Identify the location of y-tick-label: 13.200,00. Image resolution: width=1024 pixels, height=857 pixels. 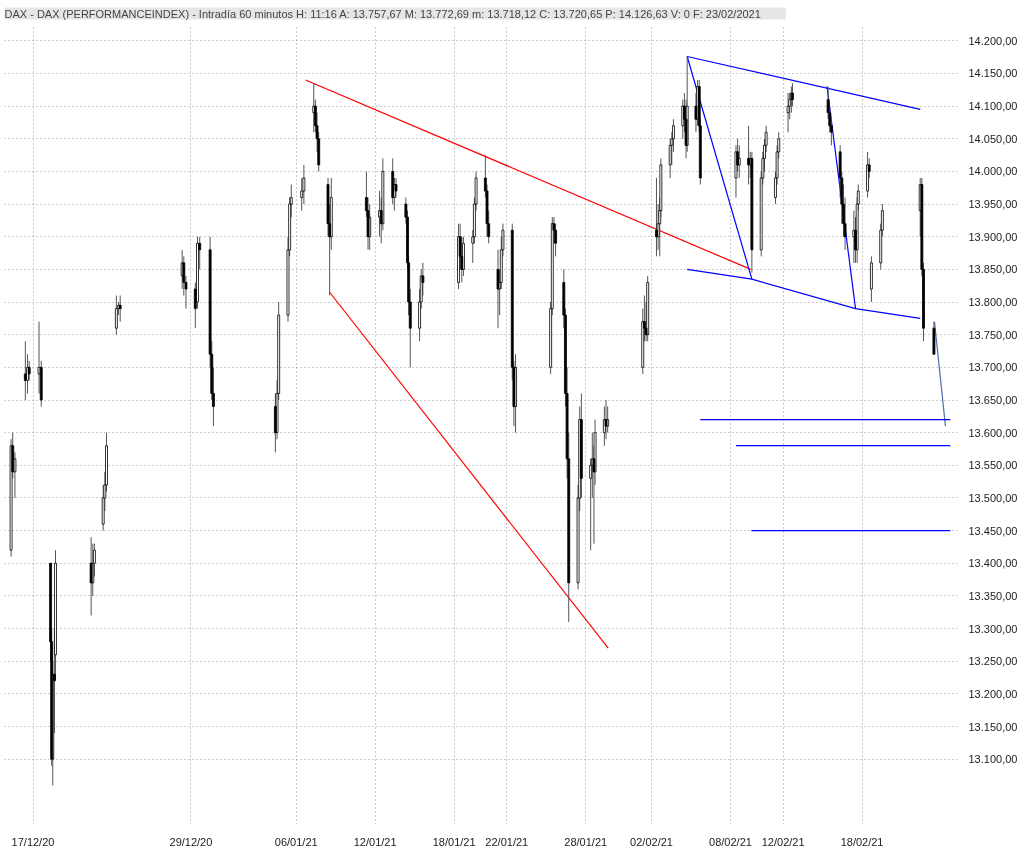
(993, 693).